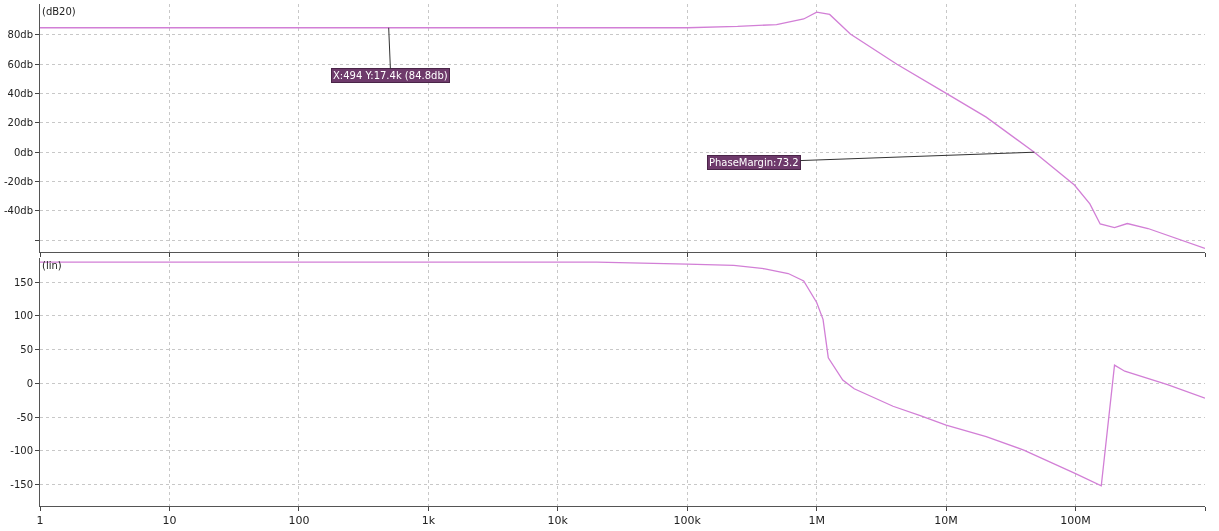 The width and height of the screenshot is (1219, 531). What do you see at coordinates (29, 383) in the screenshot?
I see `y-tick-label: 0` at bounding box center [29, 383].